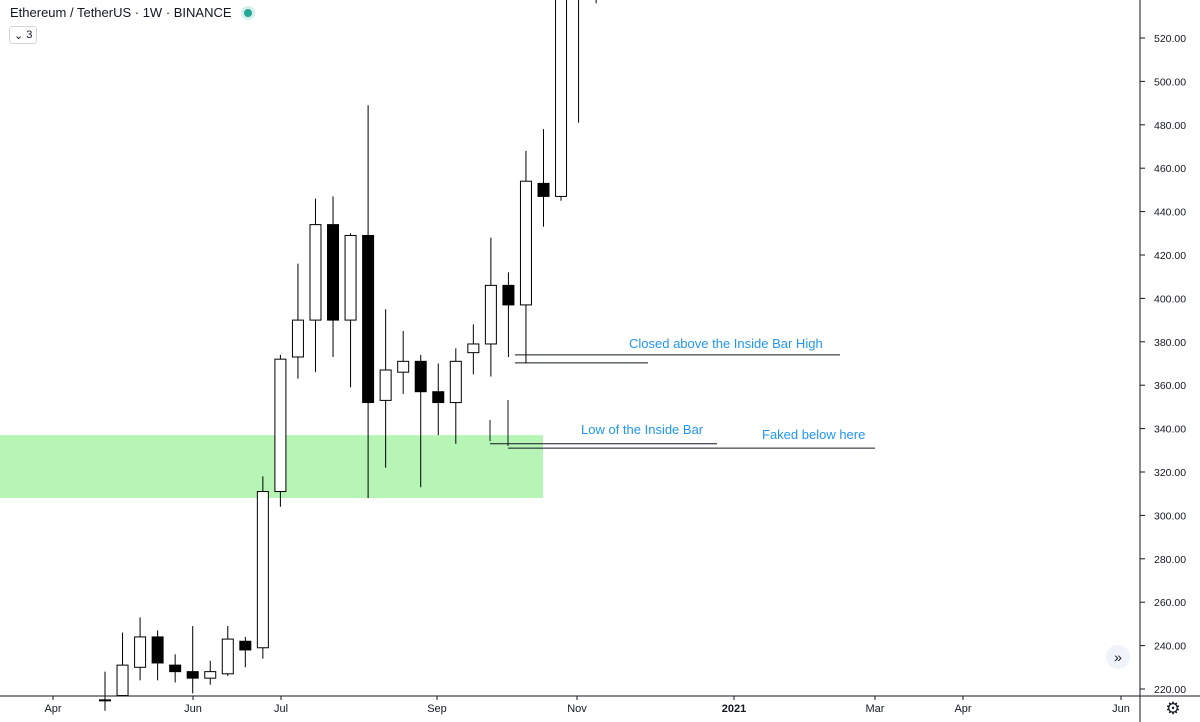  What do you see at coordinates (1170, 39) in the screenshot?
I see `price-tick-label: 520.00` at bounding box center [1170, 39].